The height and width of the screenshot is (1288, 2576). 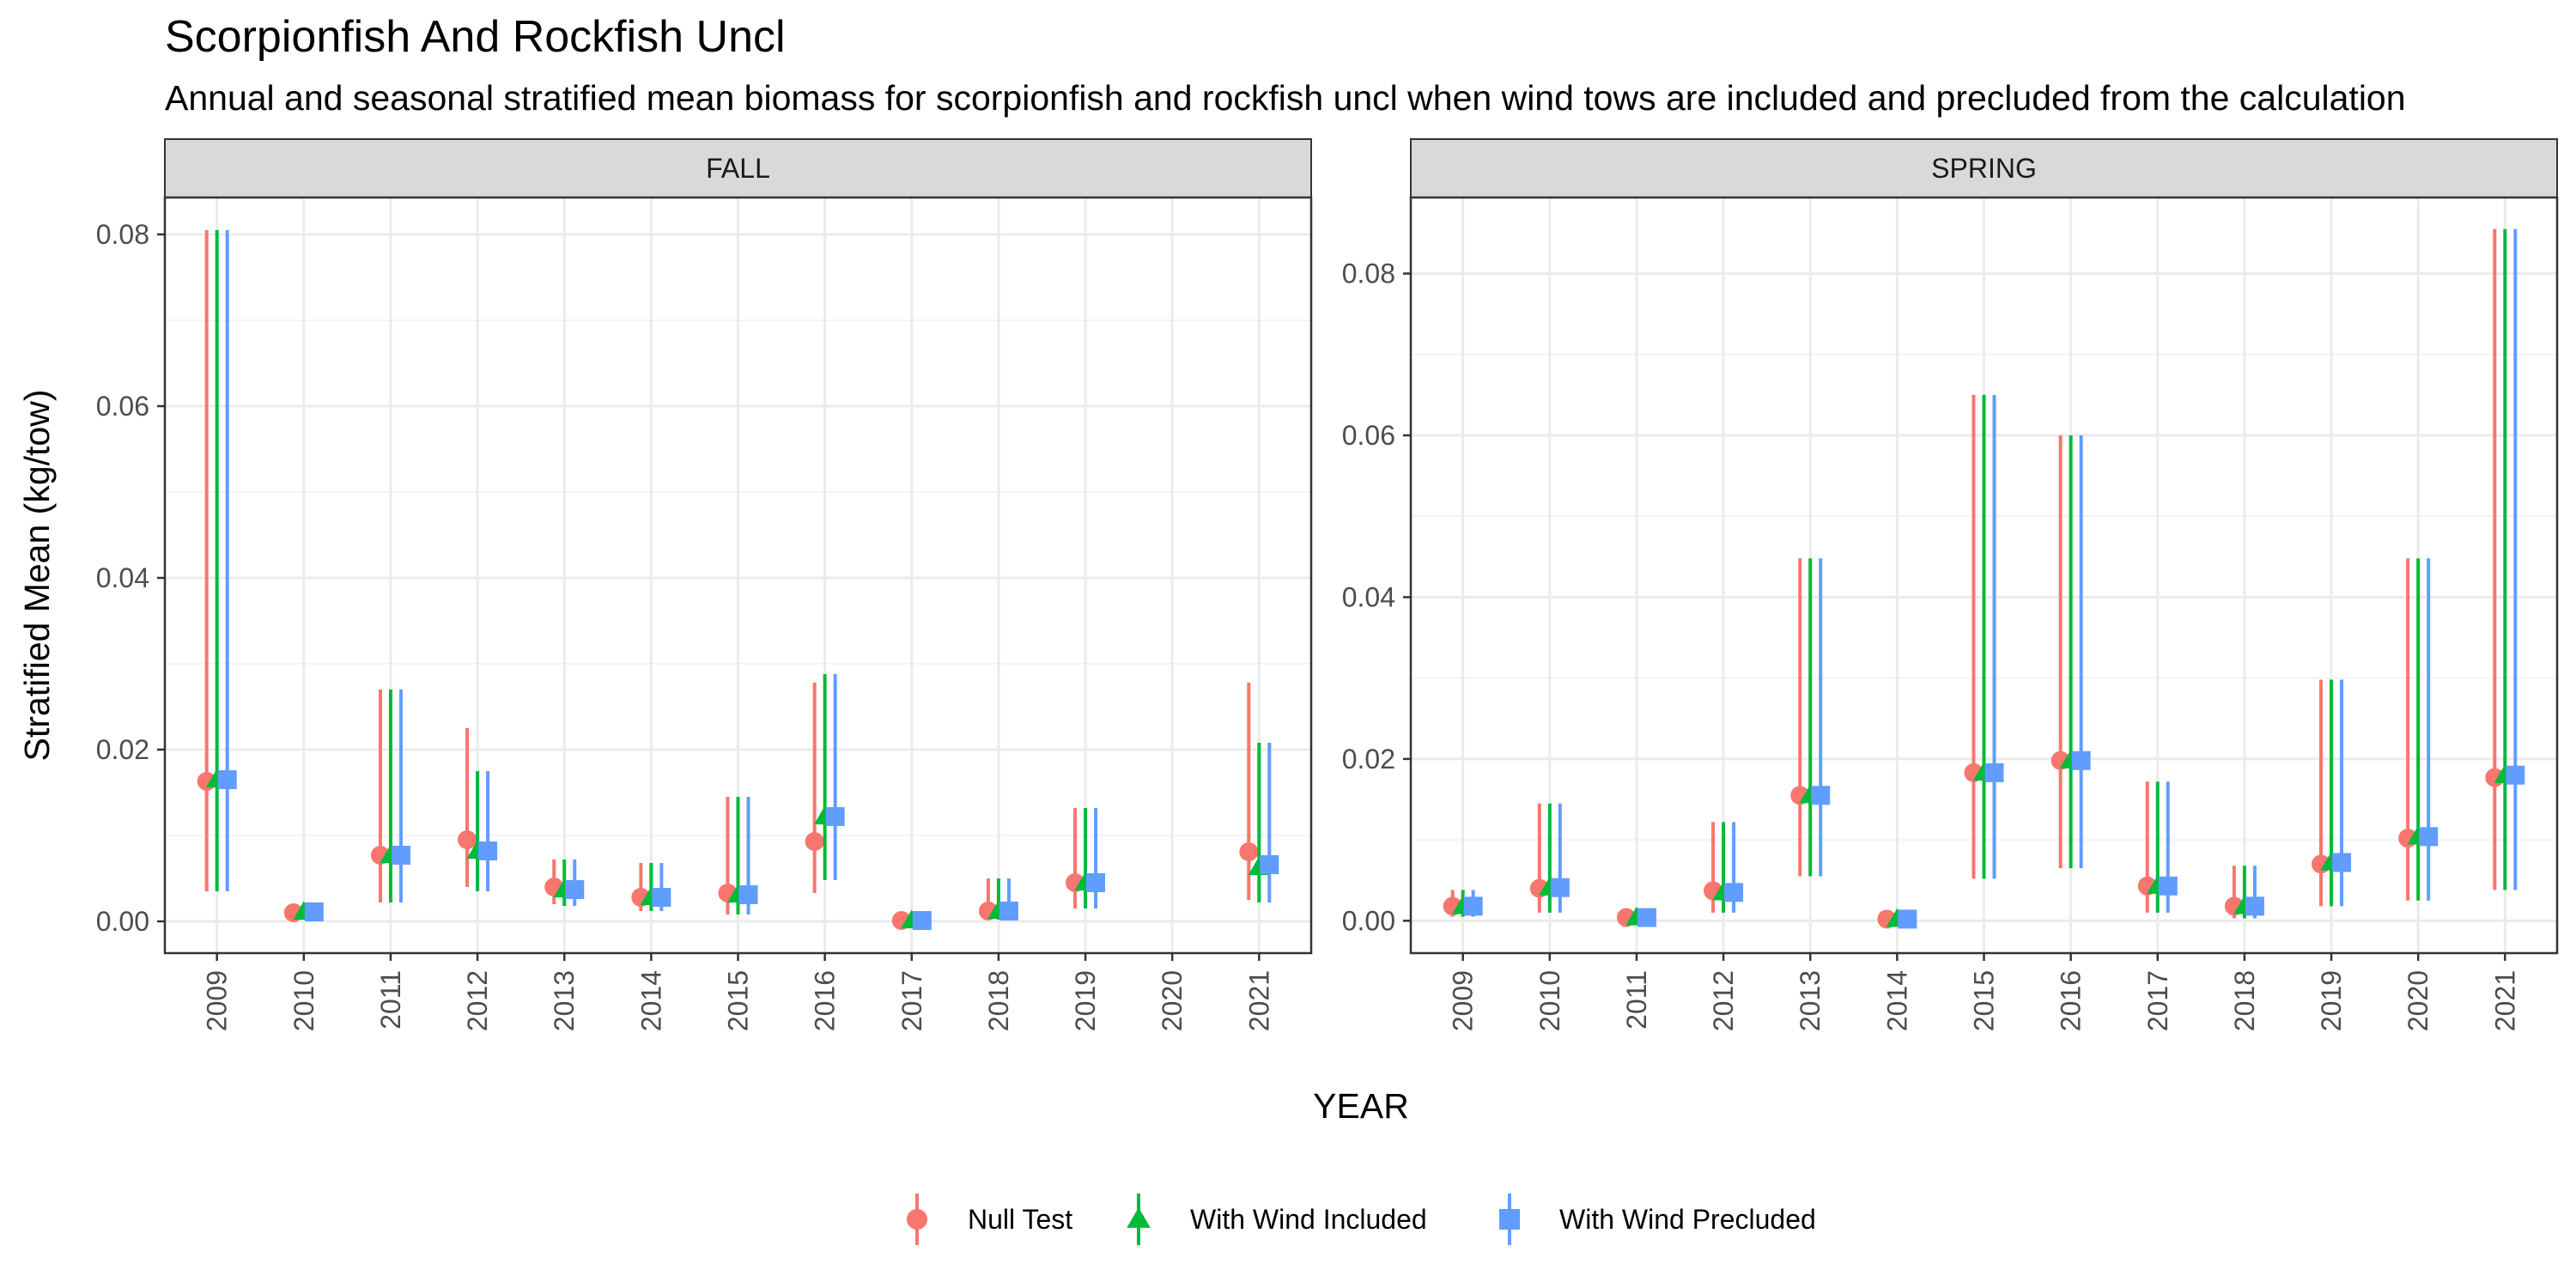 I want to click on facet-strip-label: SPRING, so click(x=1984, y=169).